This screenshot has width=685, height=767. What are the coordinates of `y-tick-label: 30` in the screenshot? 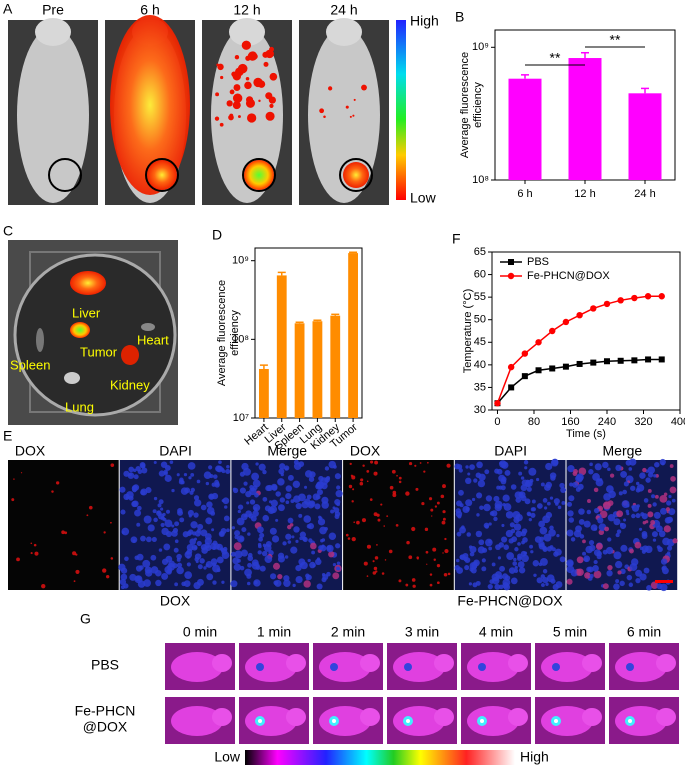 It's located at (480, 410).